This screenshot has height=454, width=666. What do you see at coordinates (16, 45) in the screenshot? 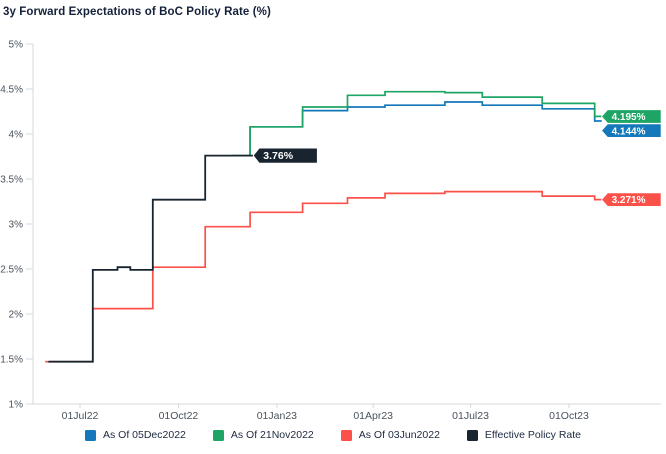
I see `y-tick-label: 5%` at bounding box center [16, 45].